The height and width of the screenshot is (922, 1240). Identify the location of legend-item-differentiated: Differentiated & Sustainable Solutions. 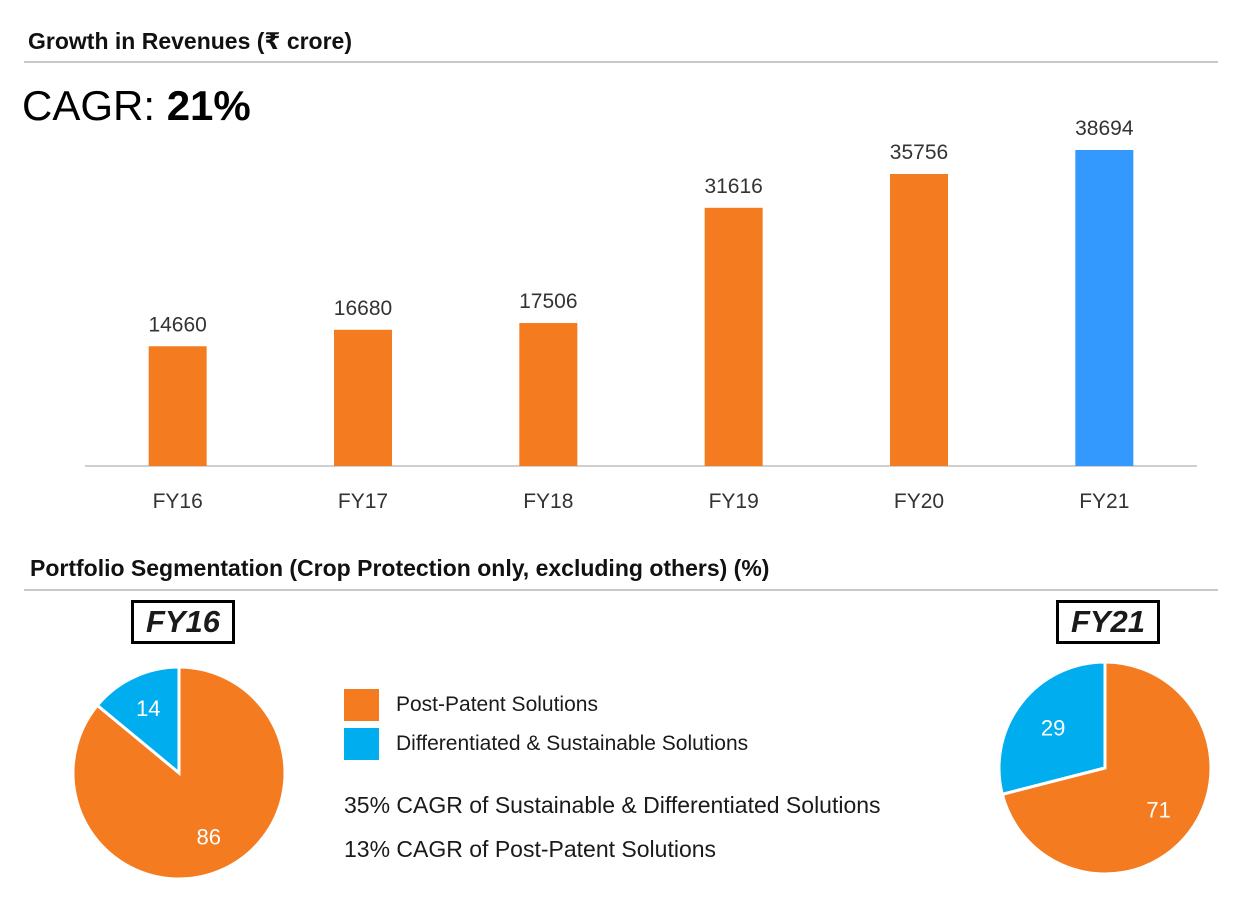
(546, 744).